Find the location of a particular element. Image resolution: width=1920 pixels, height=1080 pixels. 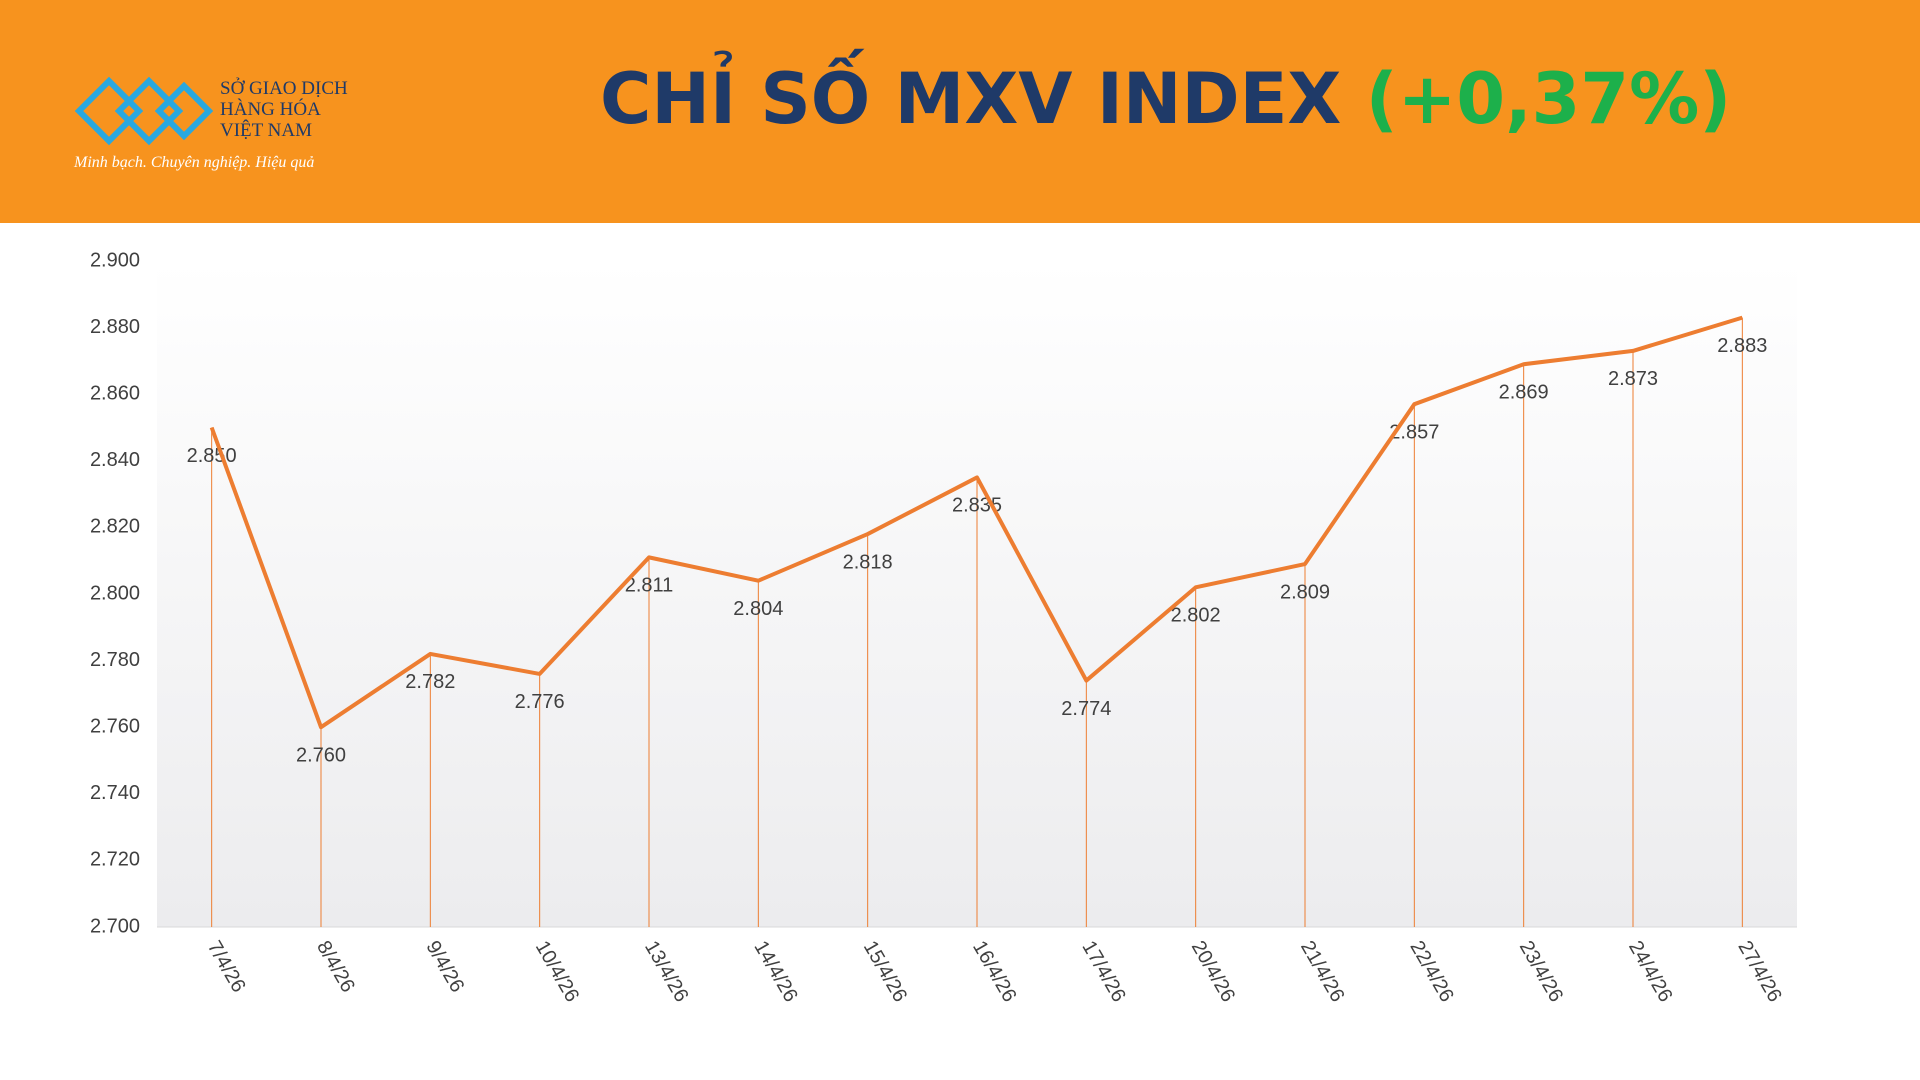

x-tick-label: 27/4/26 is located at coordinates (1759, 971).